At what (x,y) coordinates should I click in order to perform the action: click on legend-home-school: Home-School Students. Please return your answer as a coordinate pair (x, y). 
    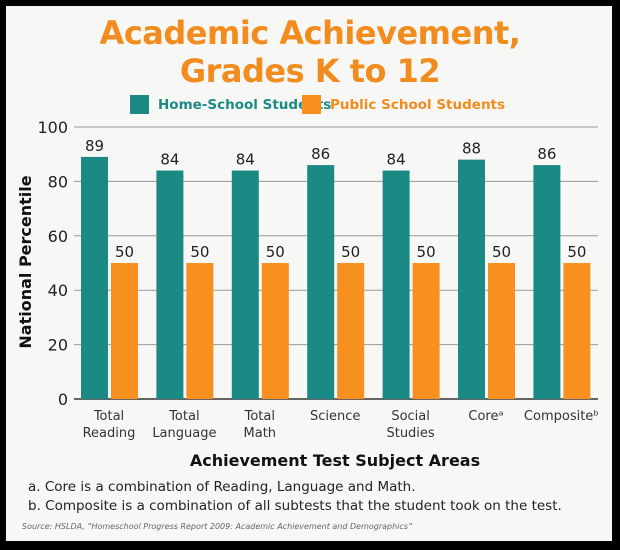
    Looking at the image, I should click on (230, 104).